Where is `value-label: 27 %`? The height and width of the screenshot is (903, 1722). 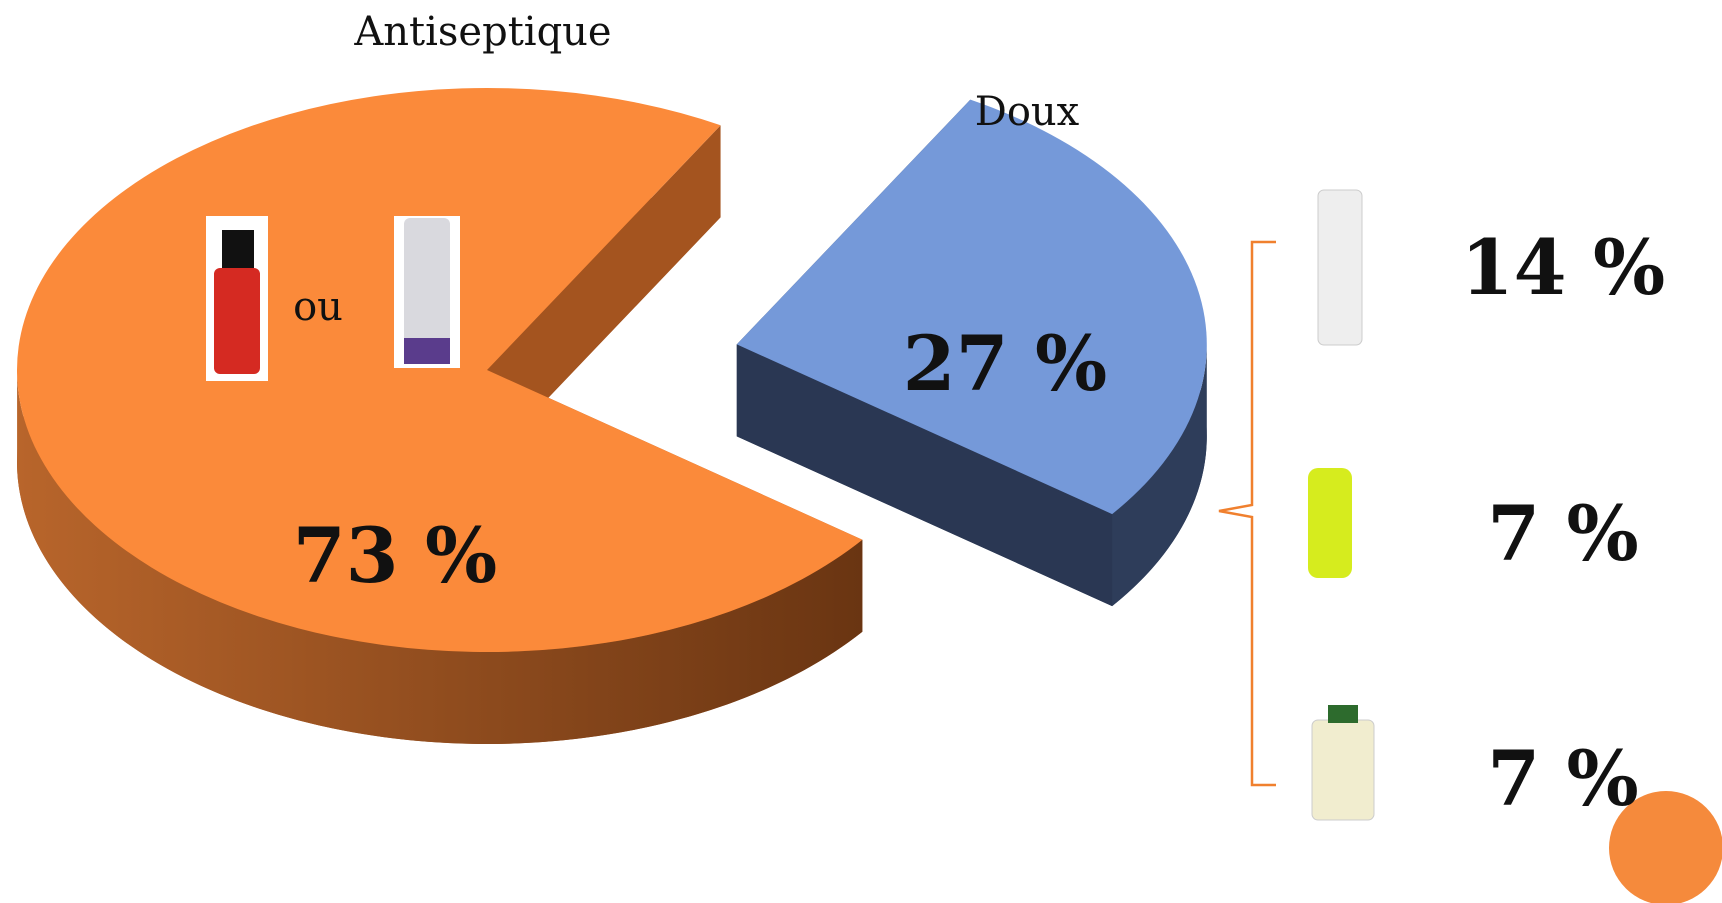
value-label: 27 % is located at coordinates (1005, 363).